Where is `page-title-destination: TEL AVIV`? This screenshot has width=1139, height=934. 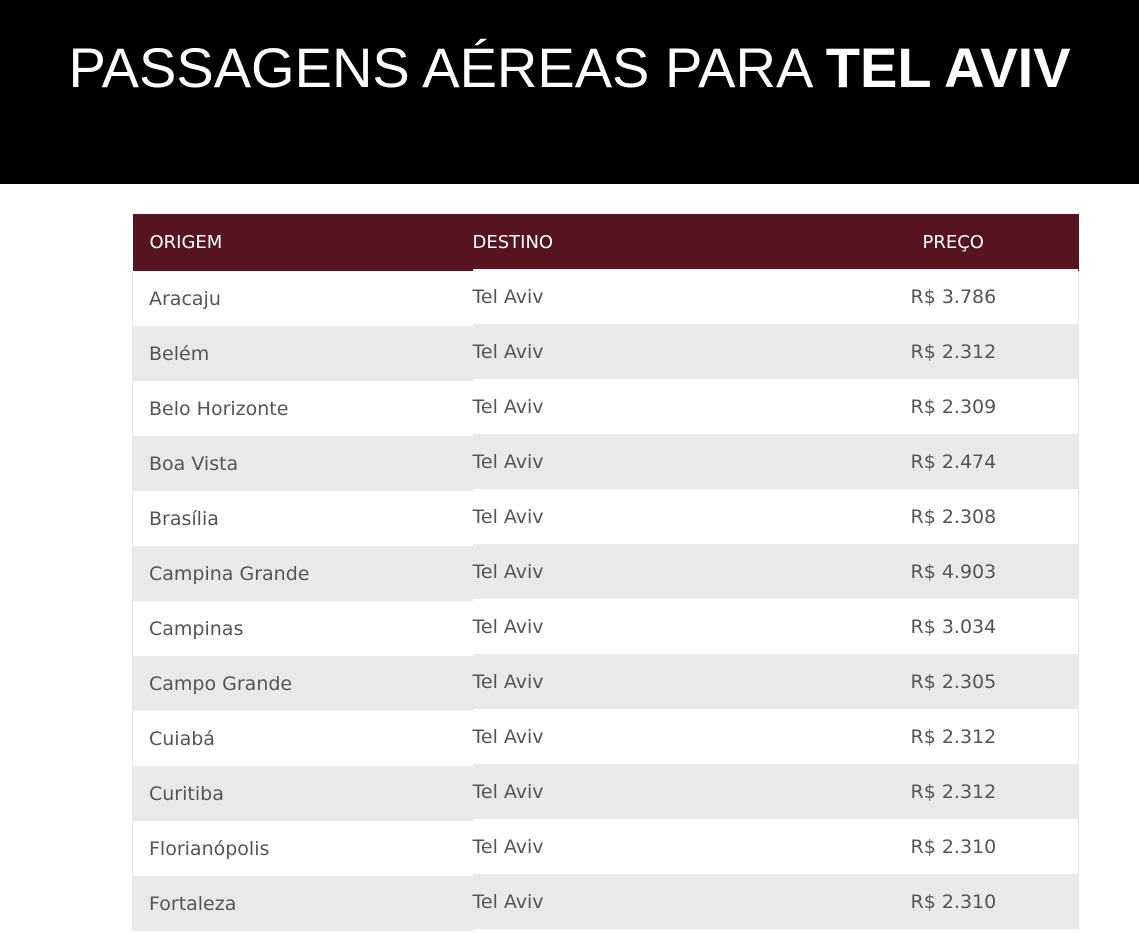 page-title-destination: TEL AVIV is located at coordinates (948, 67).